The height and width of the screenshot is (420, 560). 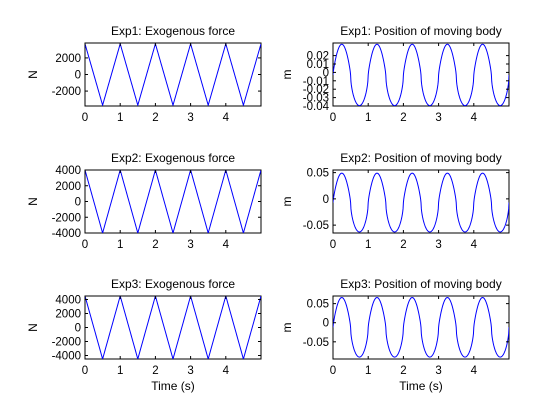 What do you see at coordinates (420, 284) in the screenshot?
I see `subplot-title: Exp3: Position of moving body` at bounding box center [420, 284].